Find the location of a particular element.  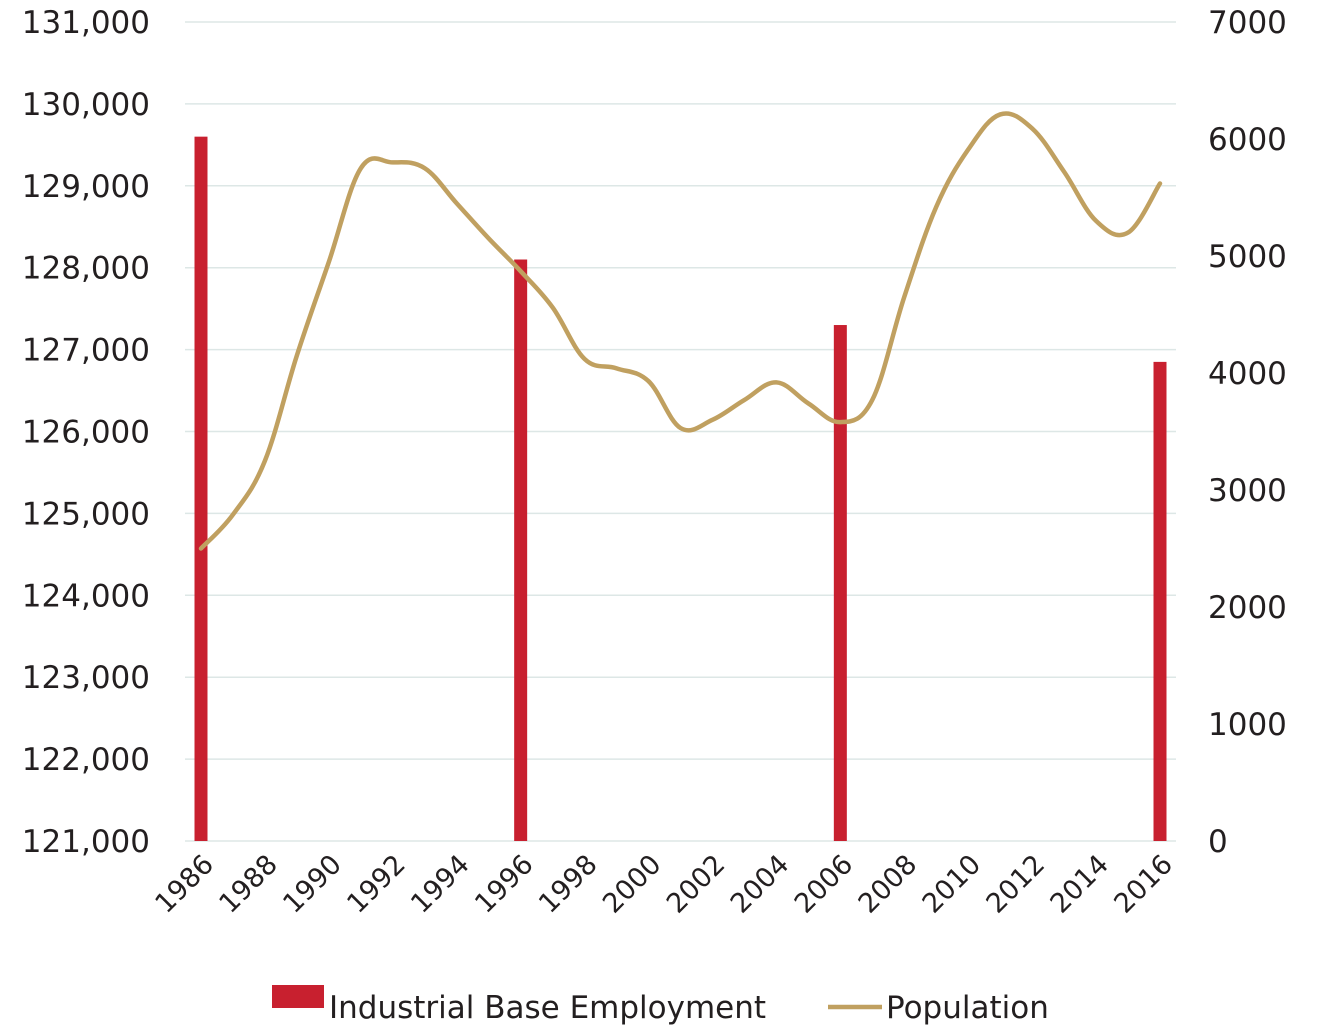

y-right-tick-label: 6000 is located at coordinates (1247, 140).